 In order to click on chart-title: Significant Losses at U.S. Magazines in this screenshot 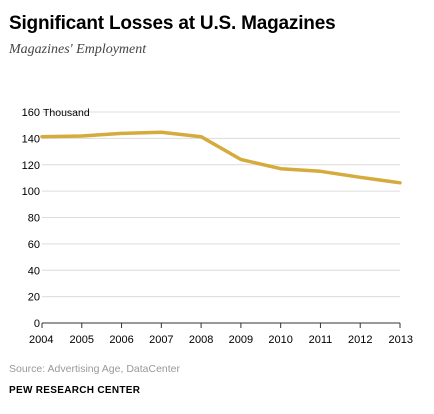, I will do `click(172, 23)`.